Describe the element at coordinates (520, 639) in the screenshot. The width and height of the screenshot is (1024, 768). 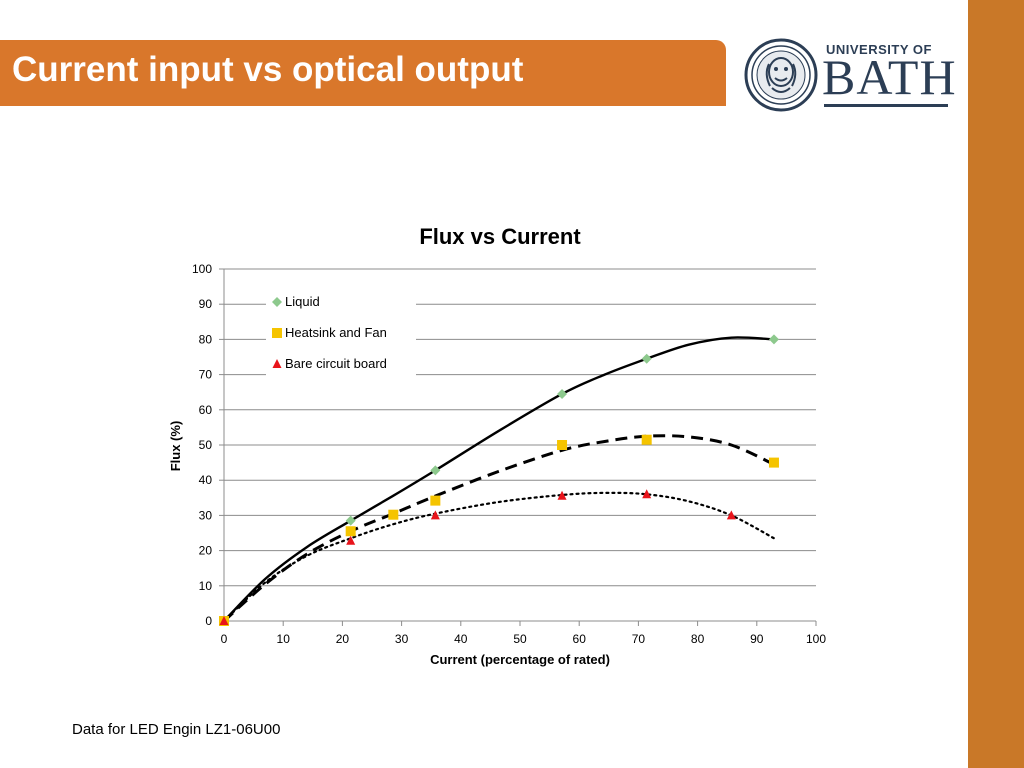
I see `x-tick-label: 50` at that location.